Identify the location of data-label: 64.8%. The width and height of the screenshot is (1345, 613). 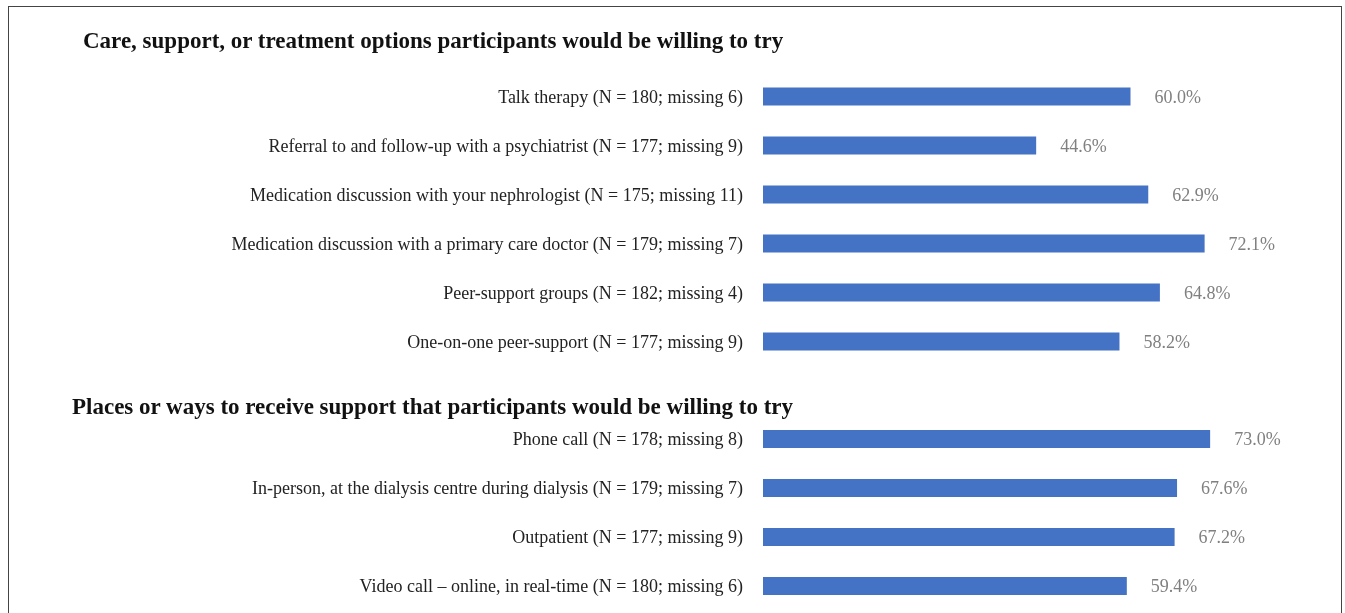
(1207, 292).